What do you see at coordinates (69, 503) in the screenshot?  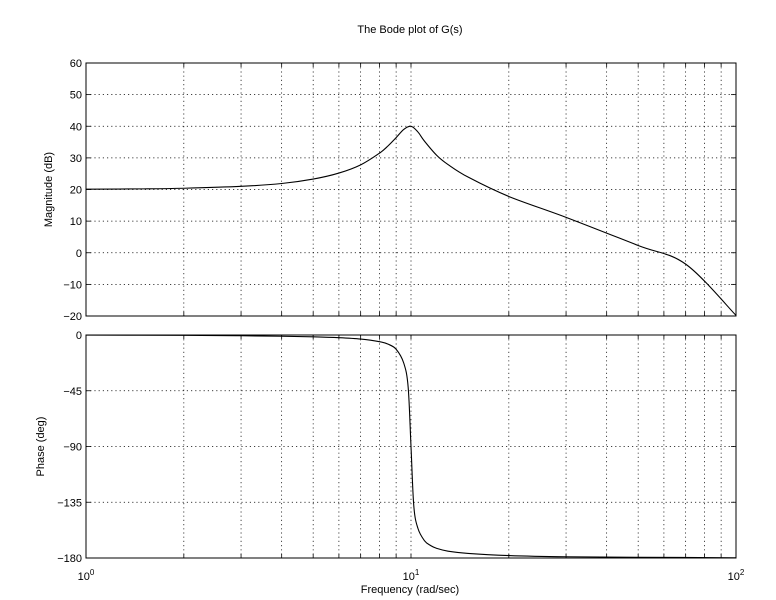 I see `phase-y-tick-label: −135` at bounding box center [69, 503].